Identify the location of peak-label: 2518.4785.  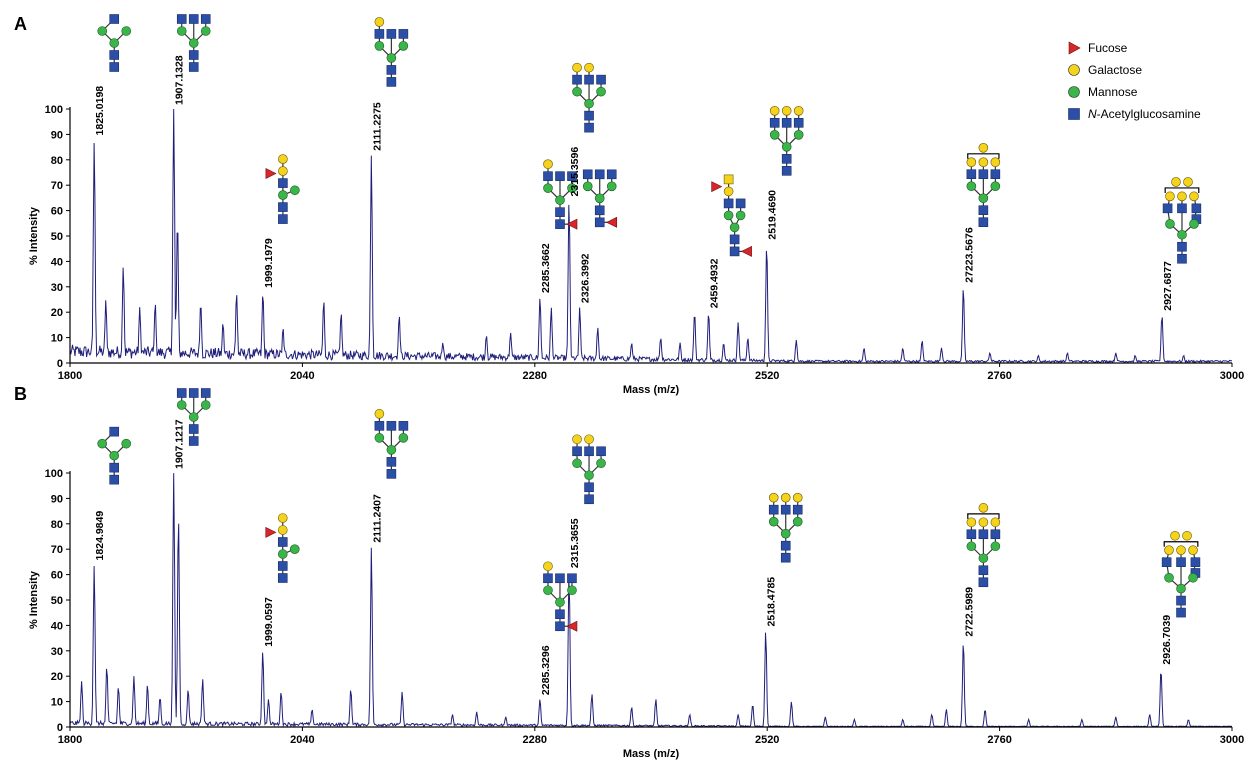
(772, 602).